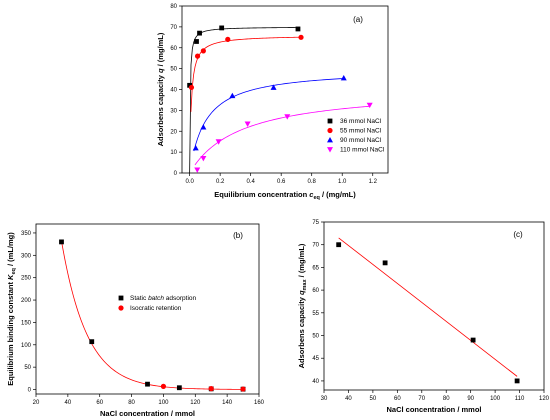 The width and height of the screenshot is (550, 420). Describe the element at coordinates (315, 291) in the screenshot. I see `panel-c-y-tick-label: 60` at that location.